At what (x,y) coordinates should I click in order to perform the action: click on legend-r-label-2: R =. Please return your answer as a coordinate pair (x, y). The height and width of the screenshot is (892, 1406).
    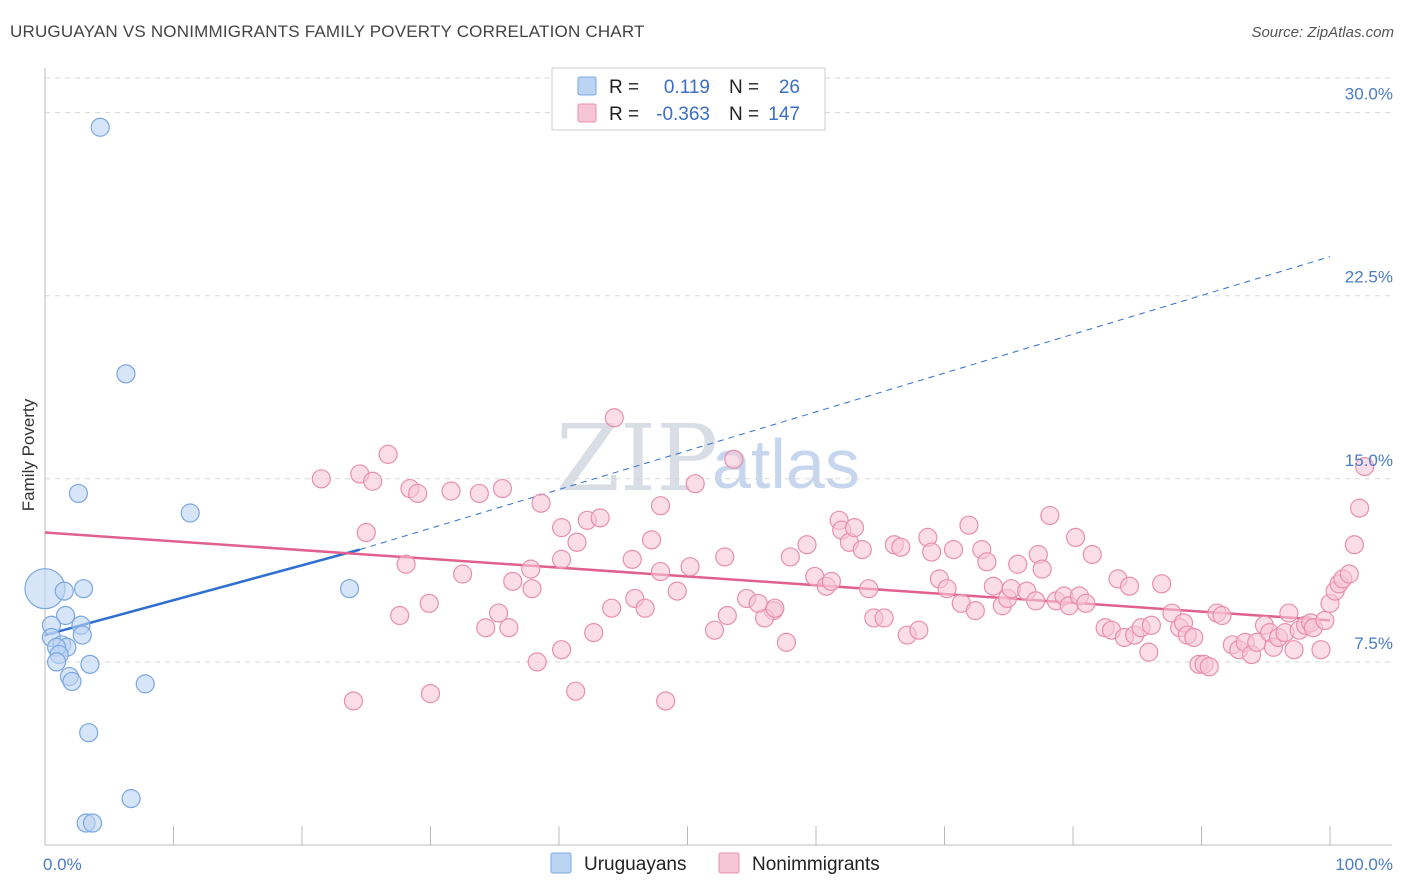
    Looking at the image, I should click on (624, 114).